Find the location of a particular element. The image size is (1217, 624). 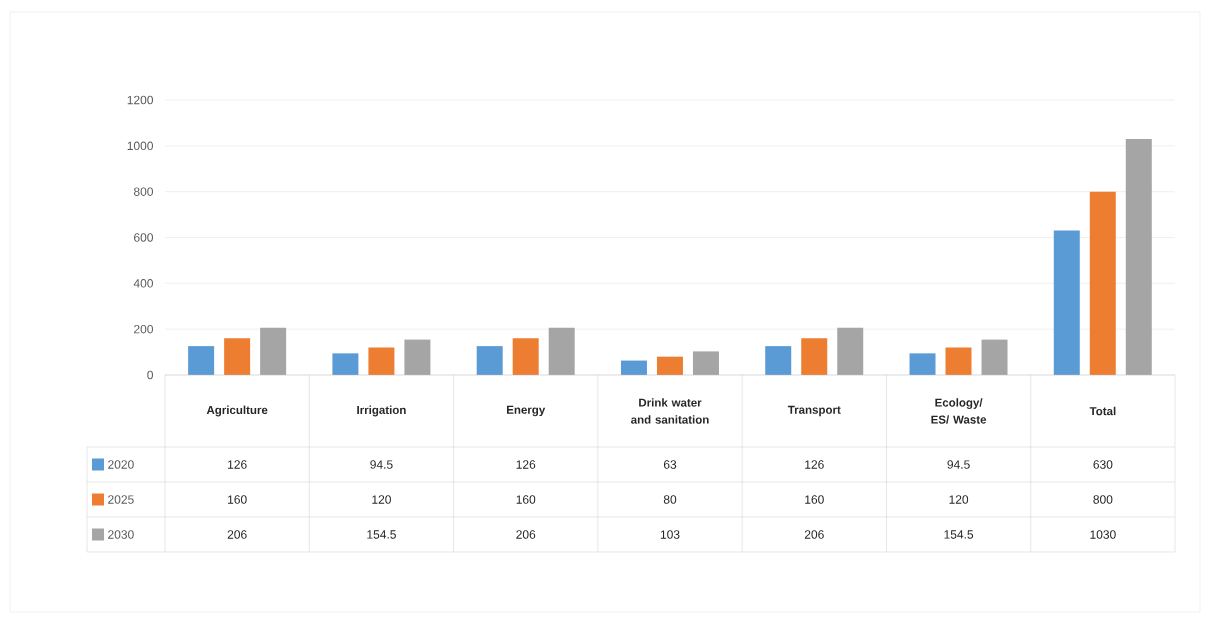

x-tick-label: Agriculture is located at coordinates (237, 411).